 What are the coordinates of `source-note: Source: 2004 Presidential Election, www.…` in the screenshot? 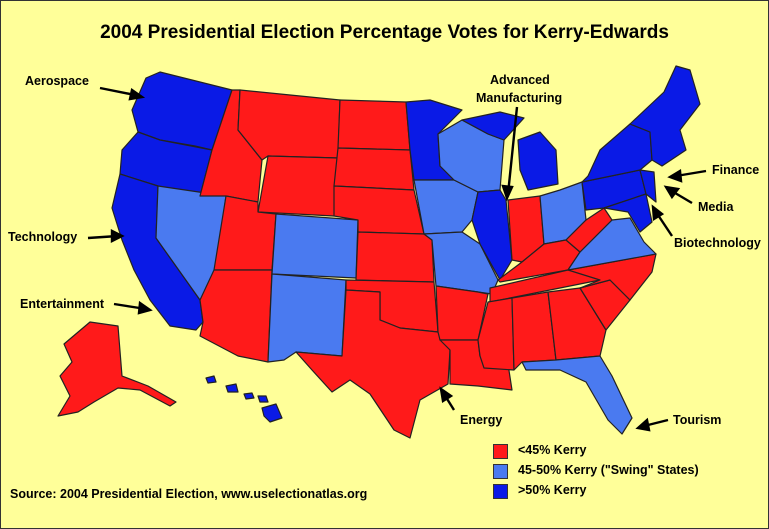 It's located at (189, 494).